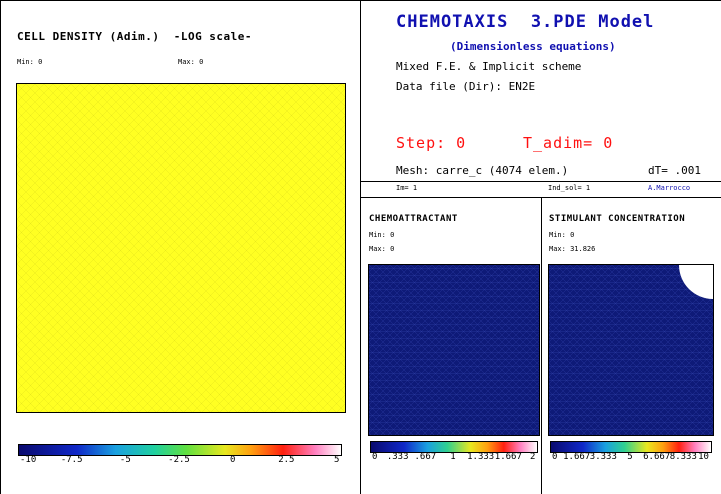 Image resolution: width=721 pixels, height=494 pixels. I want to click on stimulant-min: Min: 0, so click(562, 235).